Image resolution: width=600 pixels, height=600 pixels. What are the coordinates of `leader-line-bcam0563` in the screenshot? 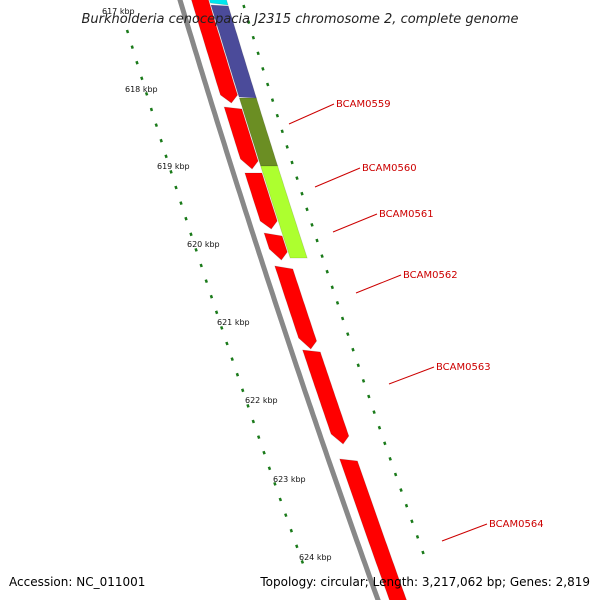 It's located at (411, 375).